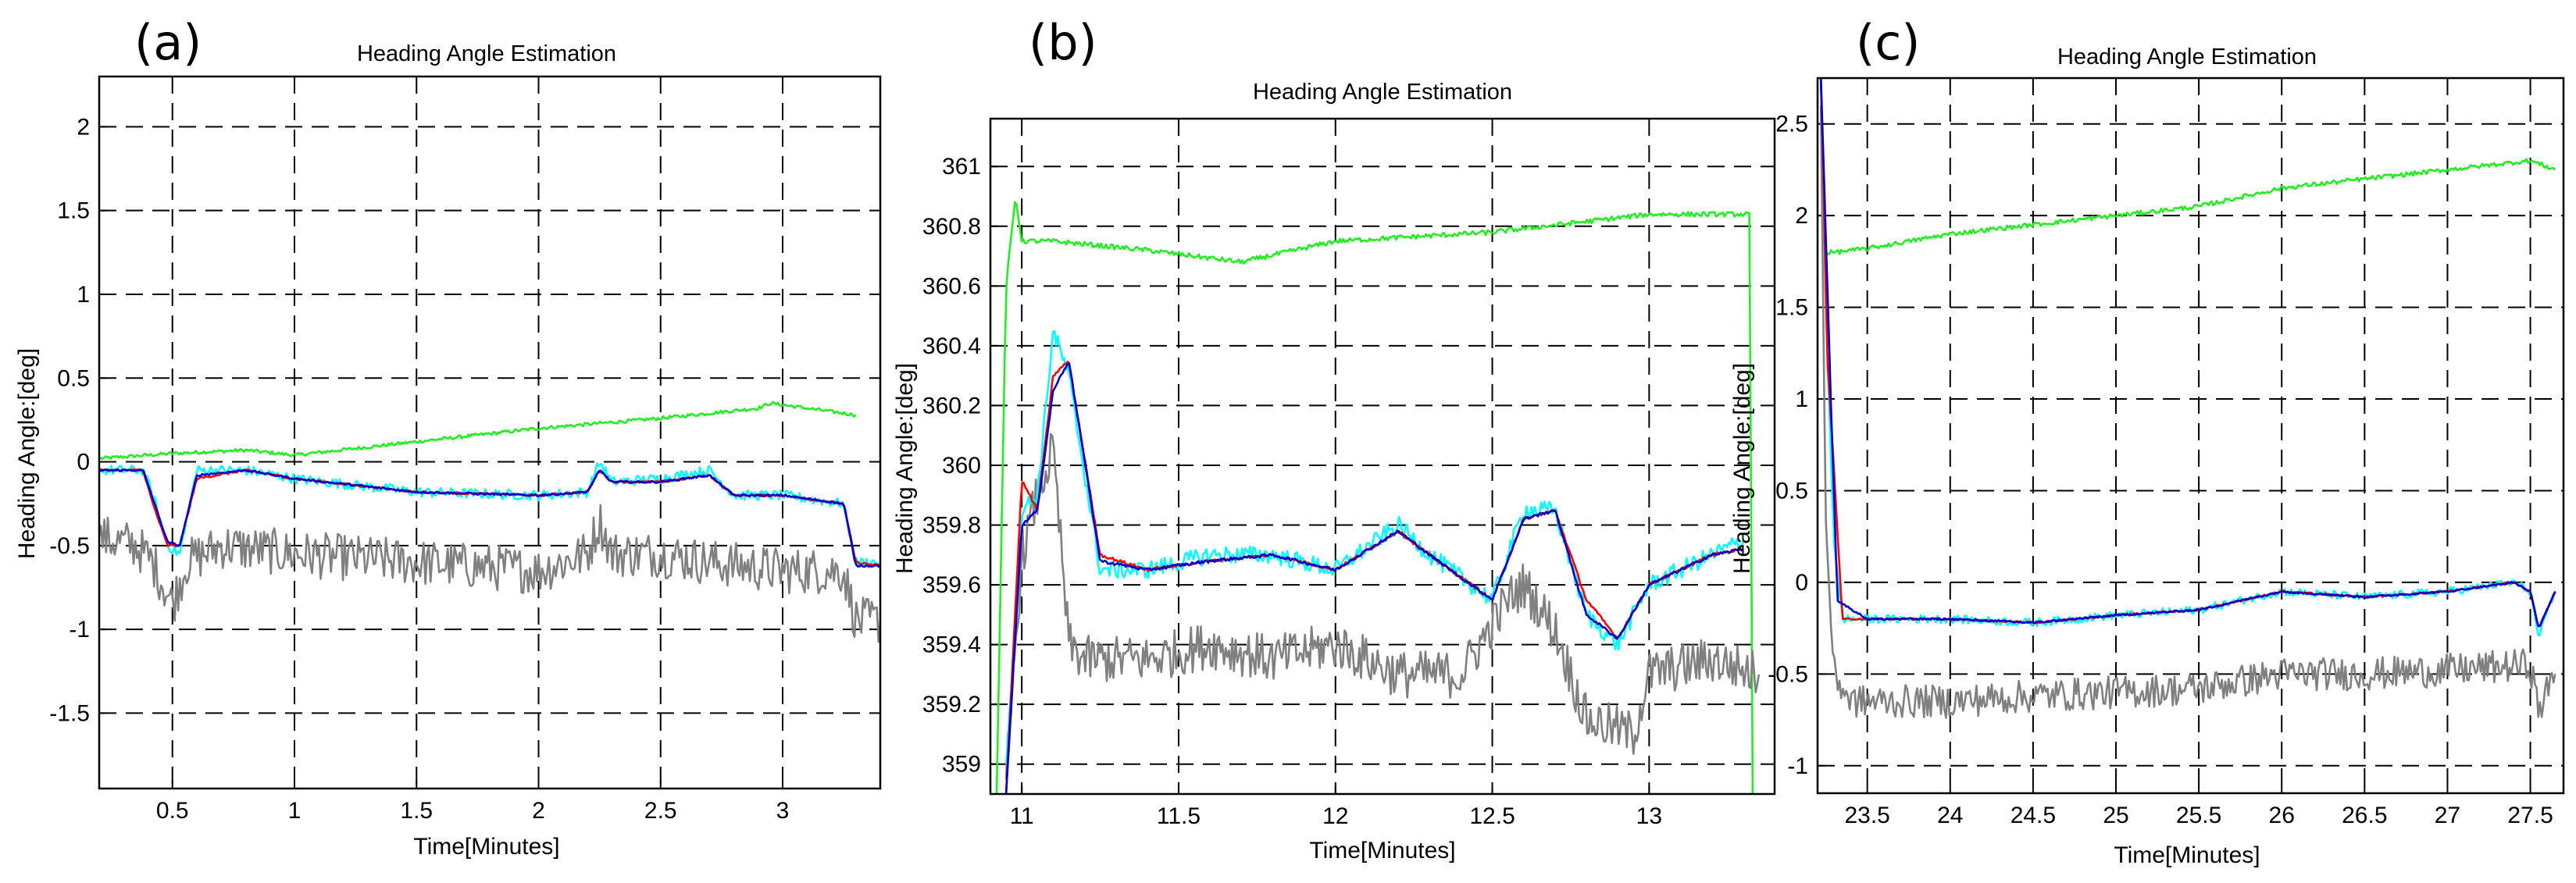 The width and height of the screenshot is (2576, 883). What do you see at coordinates (1335, 816) in the screenshot?
I see `x-tick-label: 12` at bounding box center [1335, 816].